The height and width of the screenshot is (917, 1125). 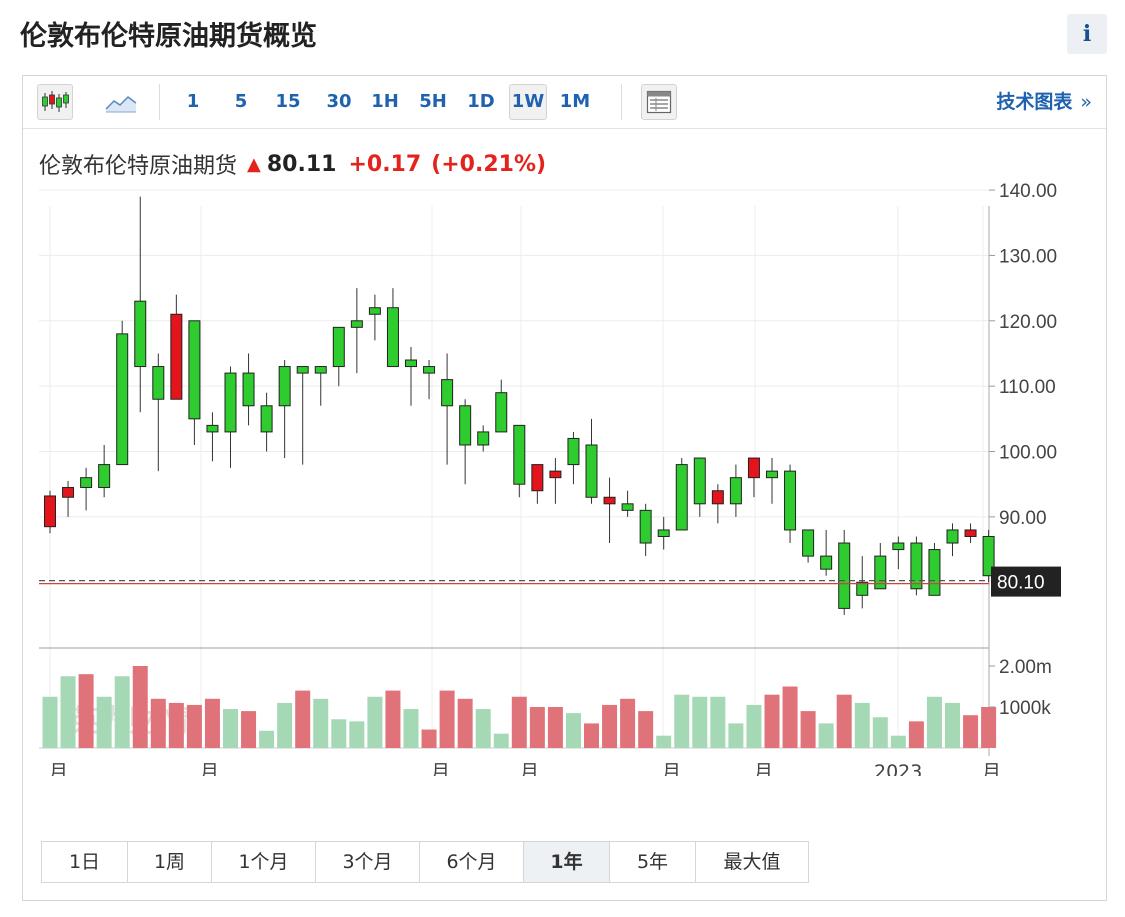 What do you see at coordinates (575, 101) in the screenshot?
I see `interval-1m-button: 1M` at bounding box center [575, 101].